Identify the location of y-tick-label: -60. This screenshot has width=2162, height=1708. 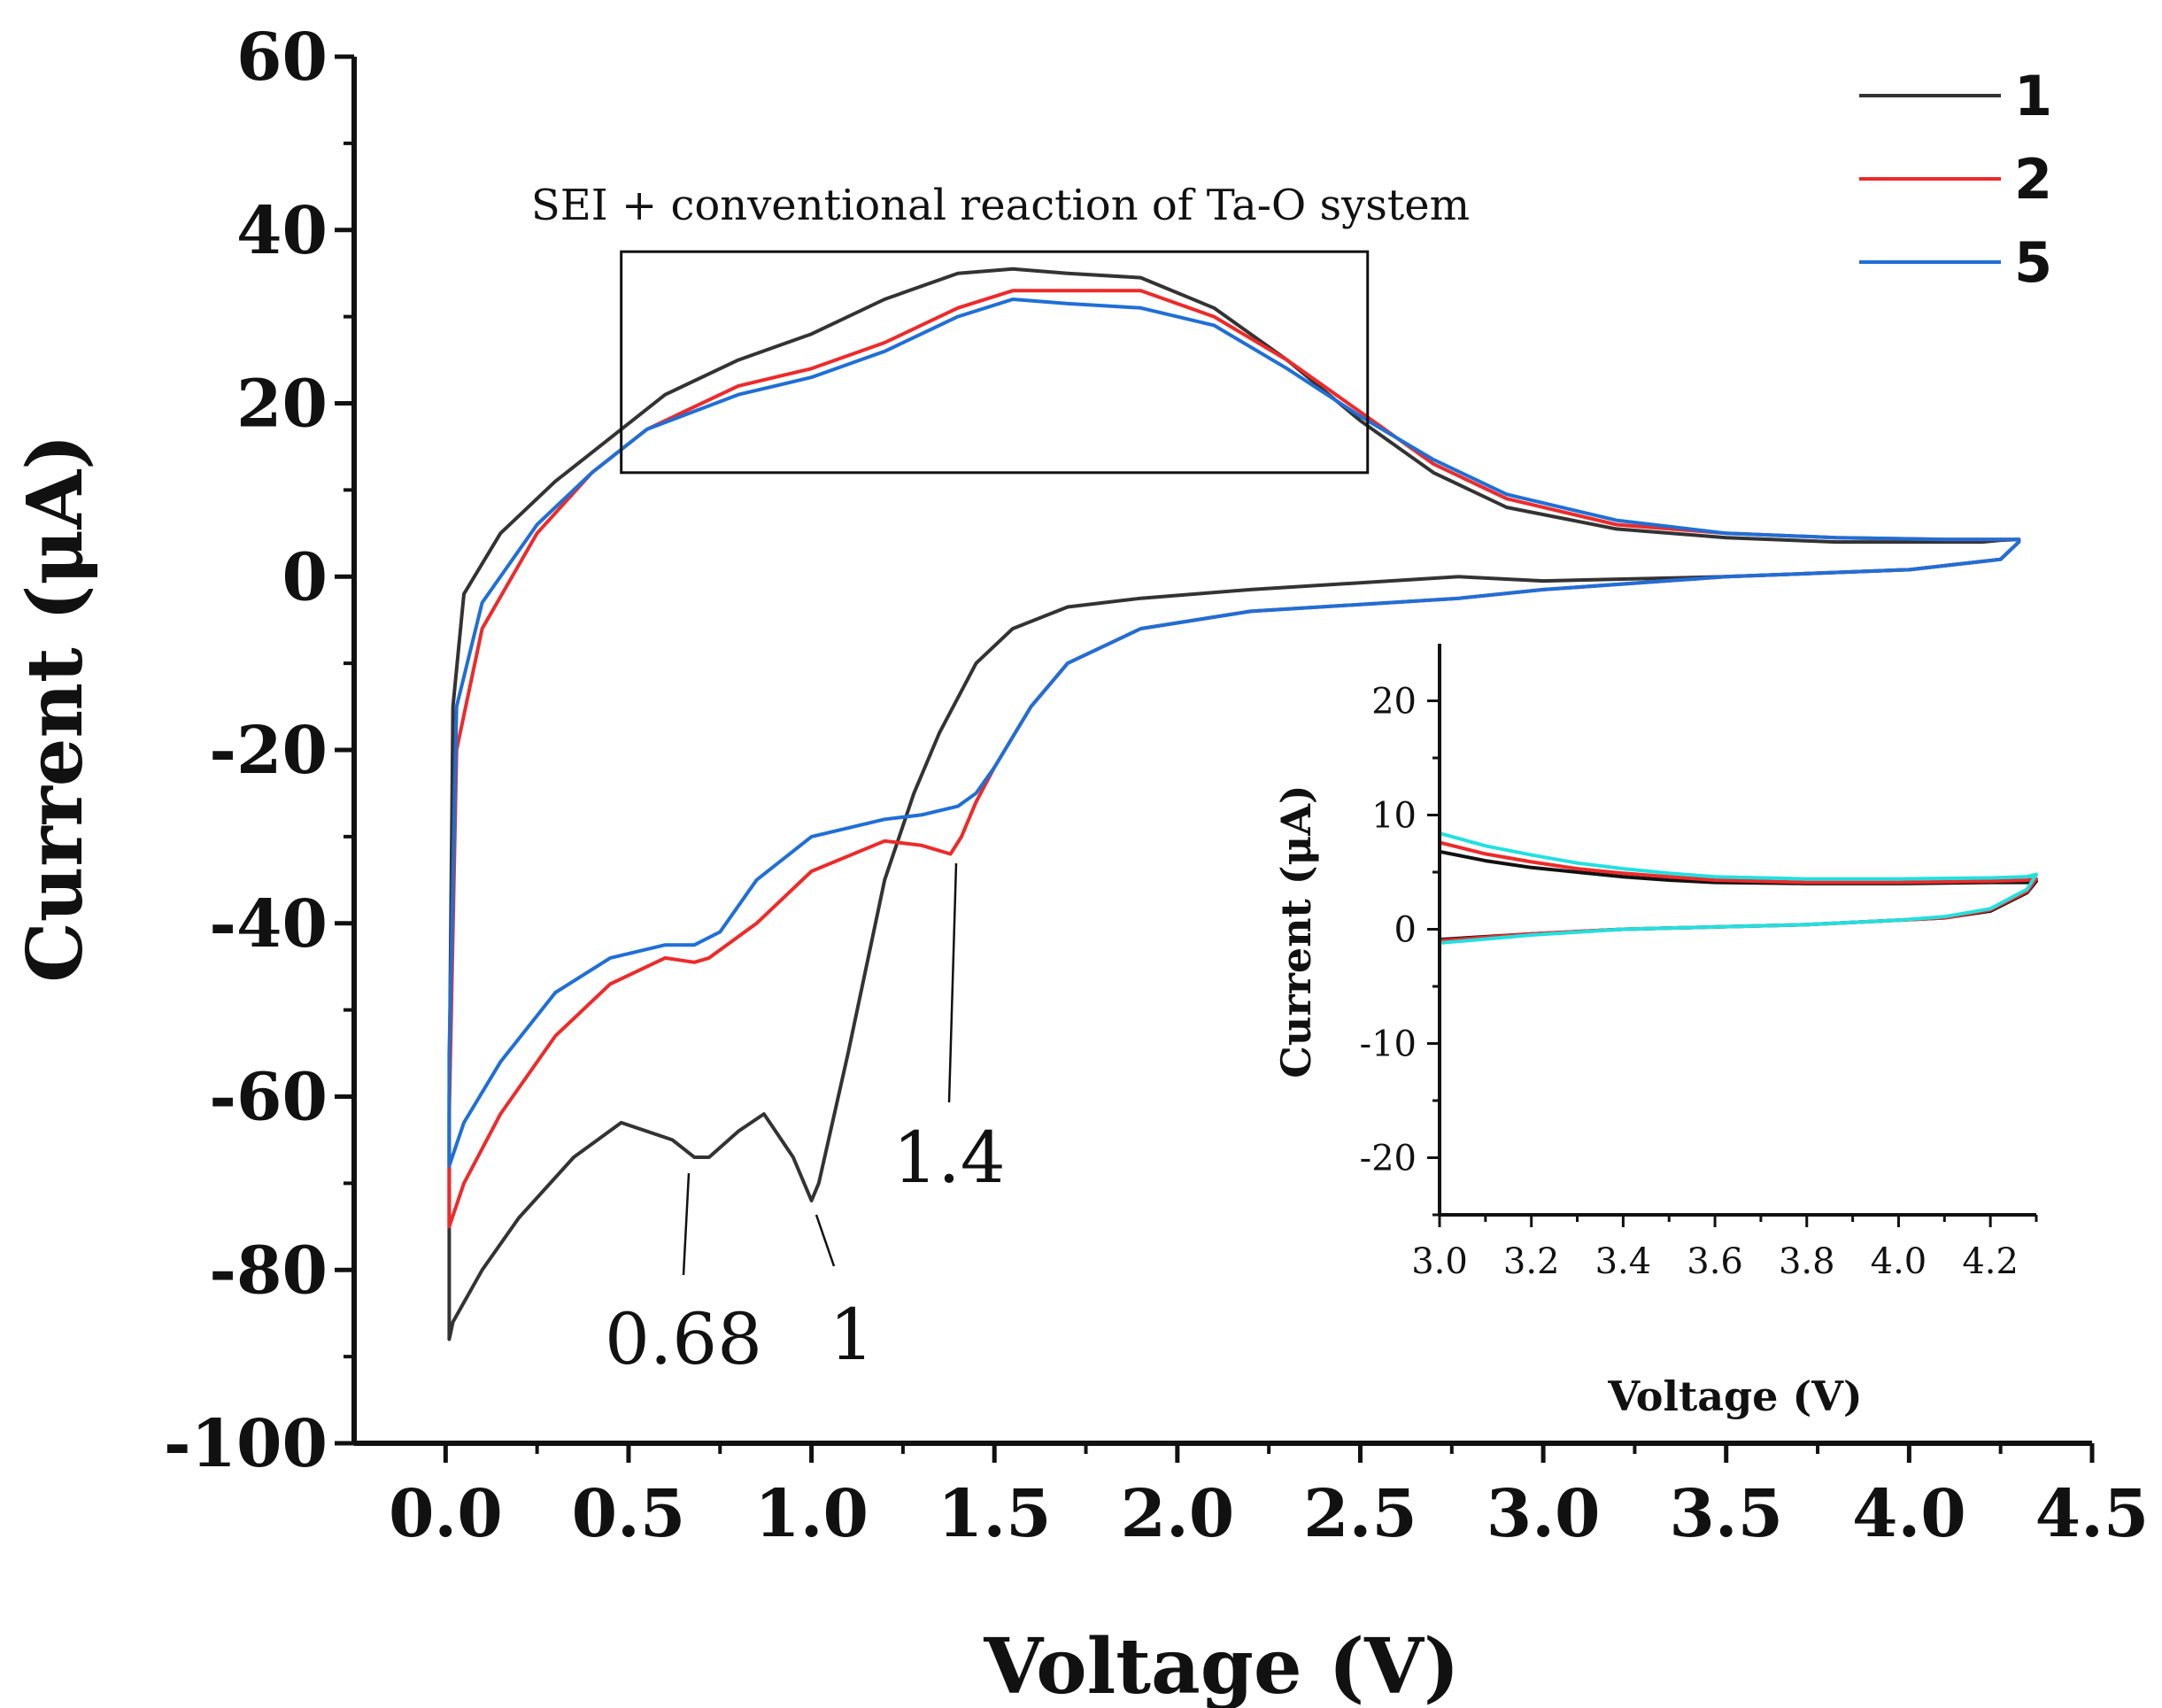
(268, 1098).